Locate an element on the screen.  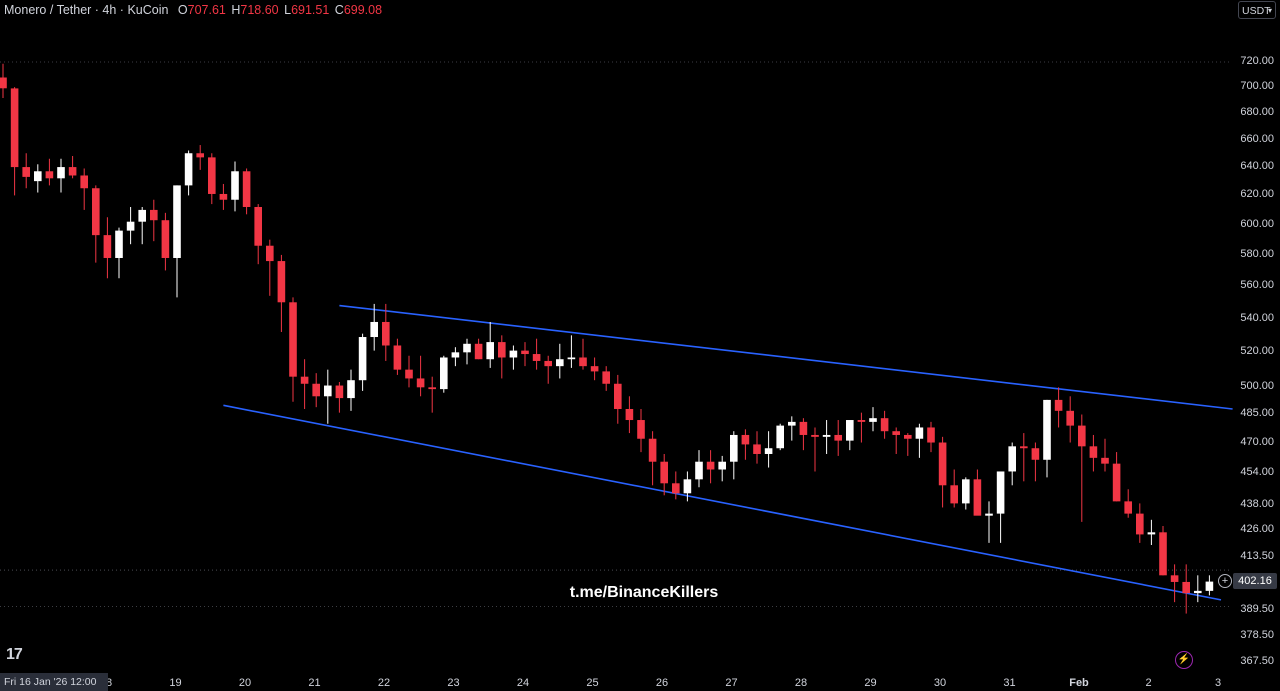
price-tick-label: 720.00 is located at coordinates (1257, 61).